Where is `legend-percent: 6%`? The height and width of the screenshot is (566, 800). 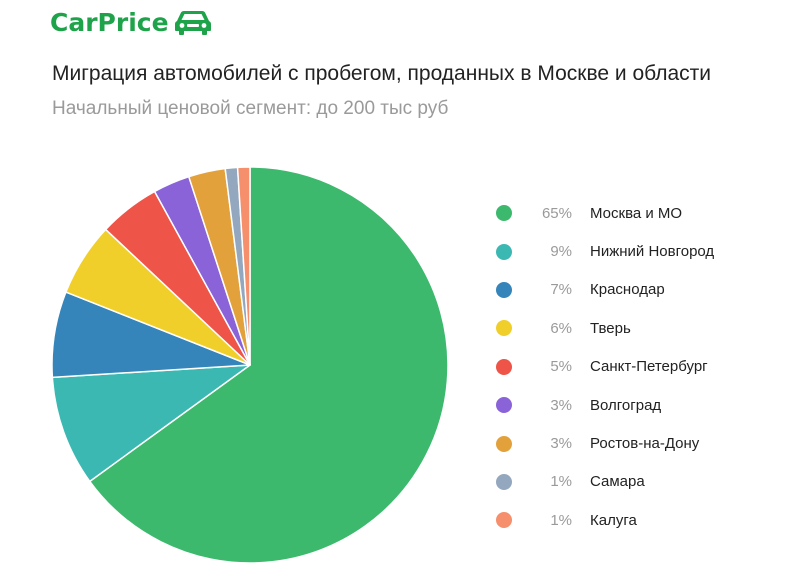 legend-percent: 6% is located at coordinates (561, 328).